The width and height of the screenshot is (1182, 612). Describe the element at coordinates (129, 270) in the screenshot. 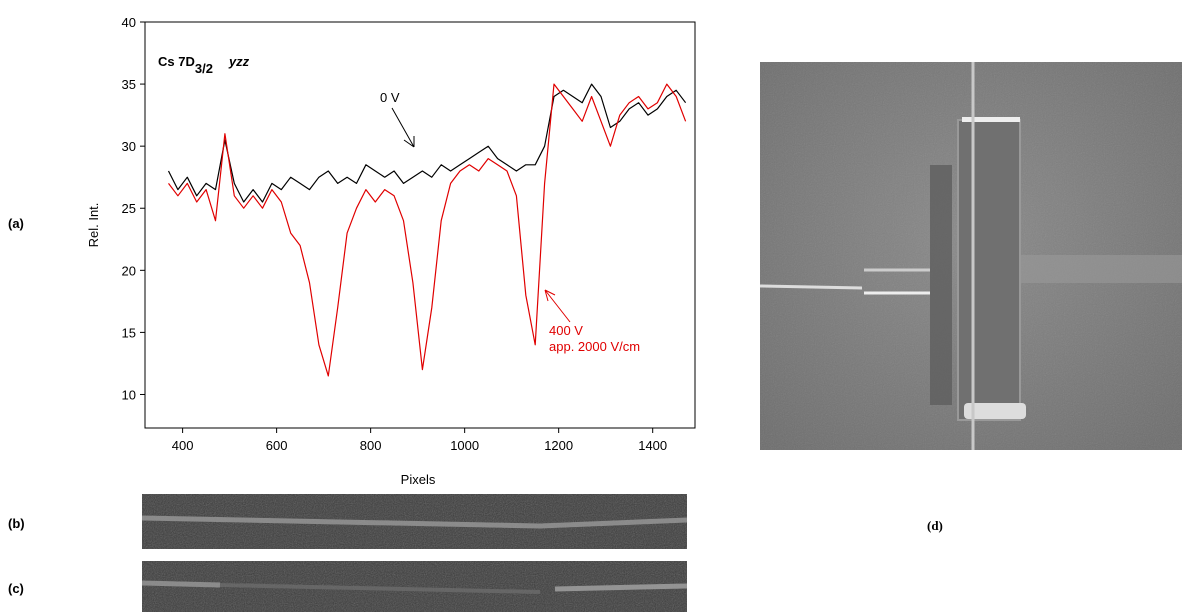

I see `y-tick-label: 20` at that location.